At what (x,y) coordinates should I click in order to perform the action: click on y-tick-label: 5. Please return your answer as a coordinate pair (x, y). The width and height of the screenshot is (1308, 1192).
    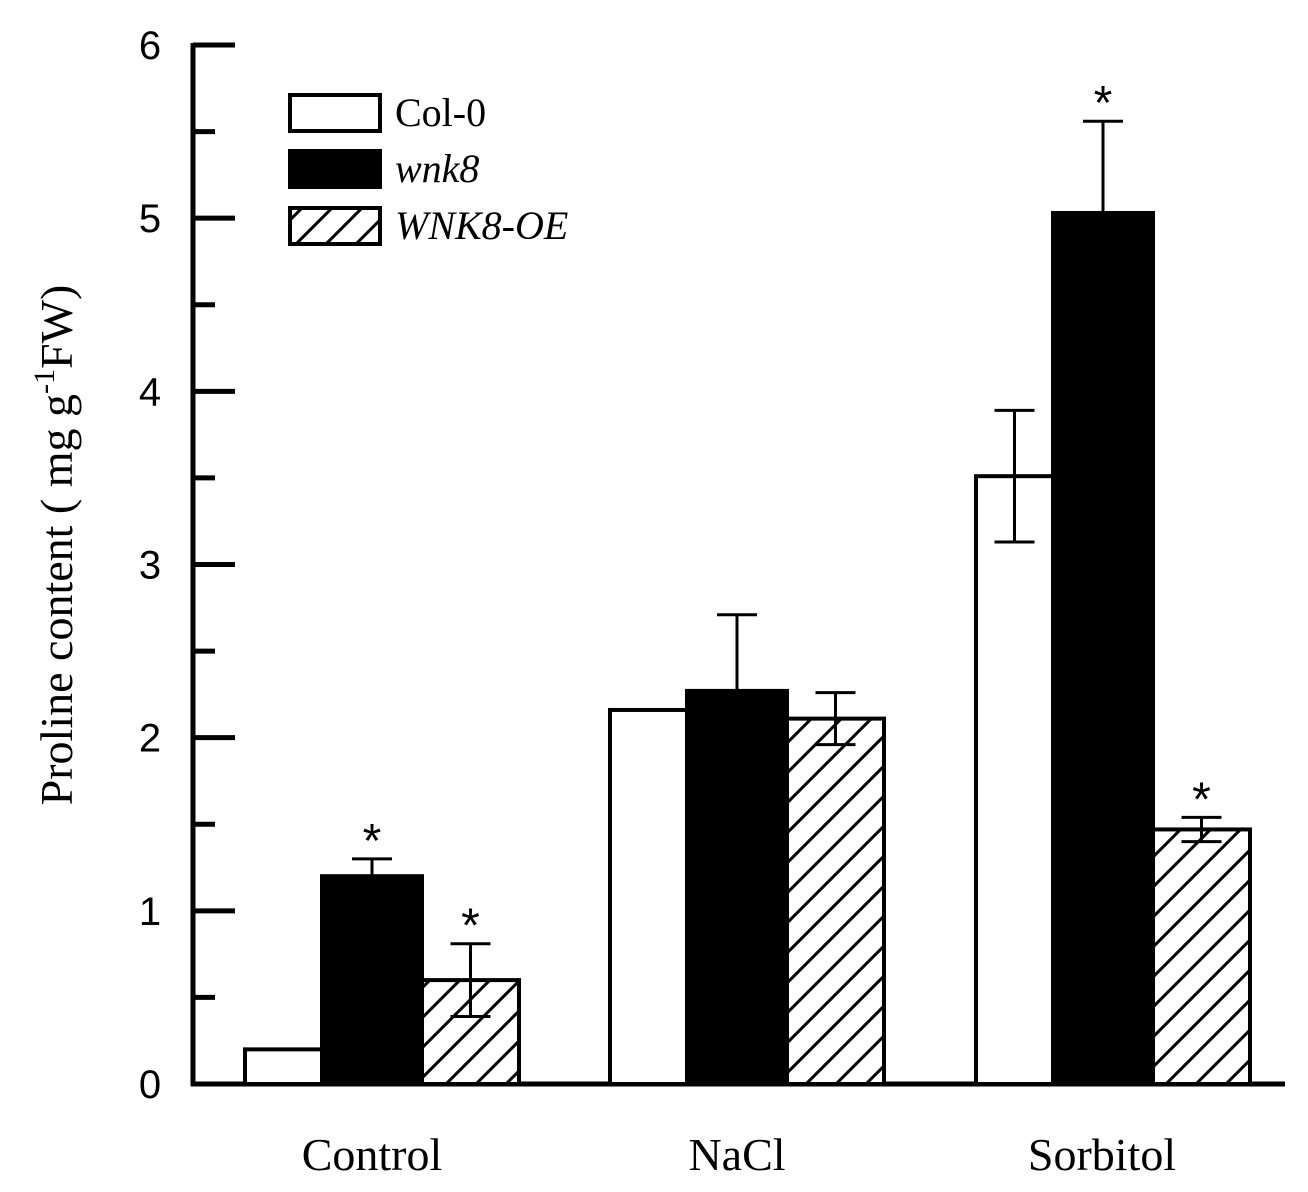
    Looking at the image, I should click on (150, 219).